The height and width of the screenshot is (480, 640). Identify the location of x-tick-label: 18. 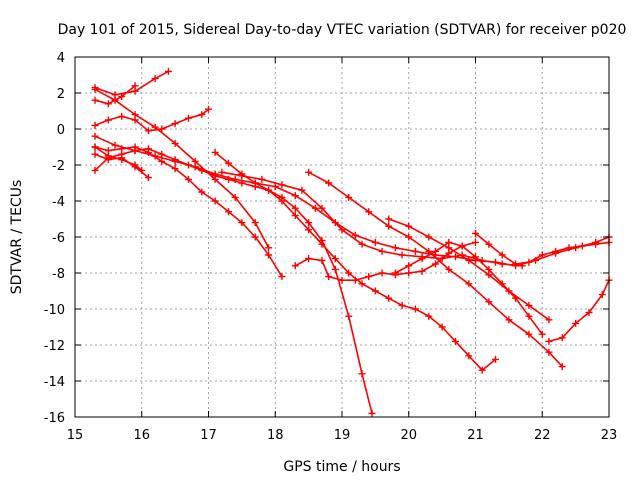
(275, 435).